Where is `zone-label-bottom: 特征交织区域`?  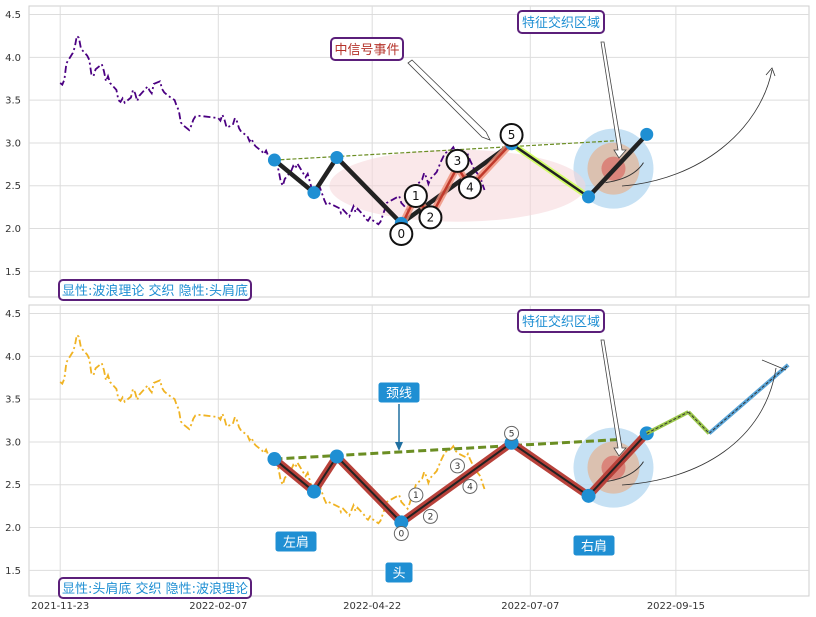 zone-label-bottom: 特征交织区域 is located at coordinates (561, 322).